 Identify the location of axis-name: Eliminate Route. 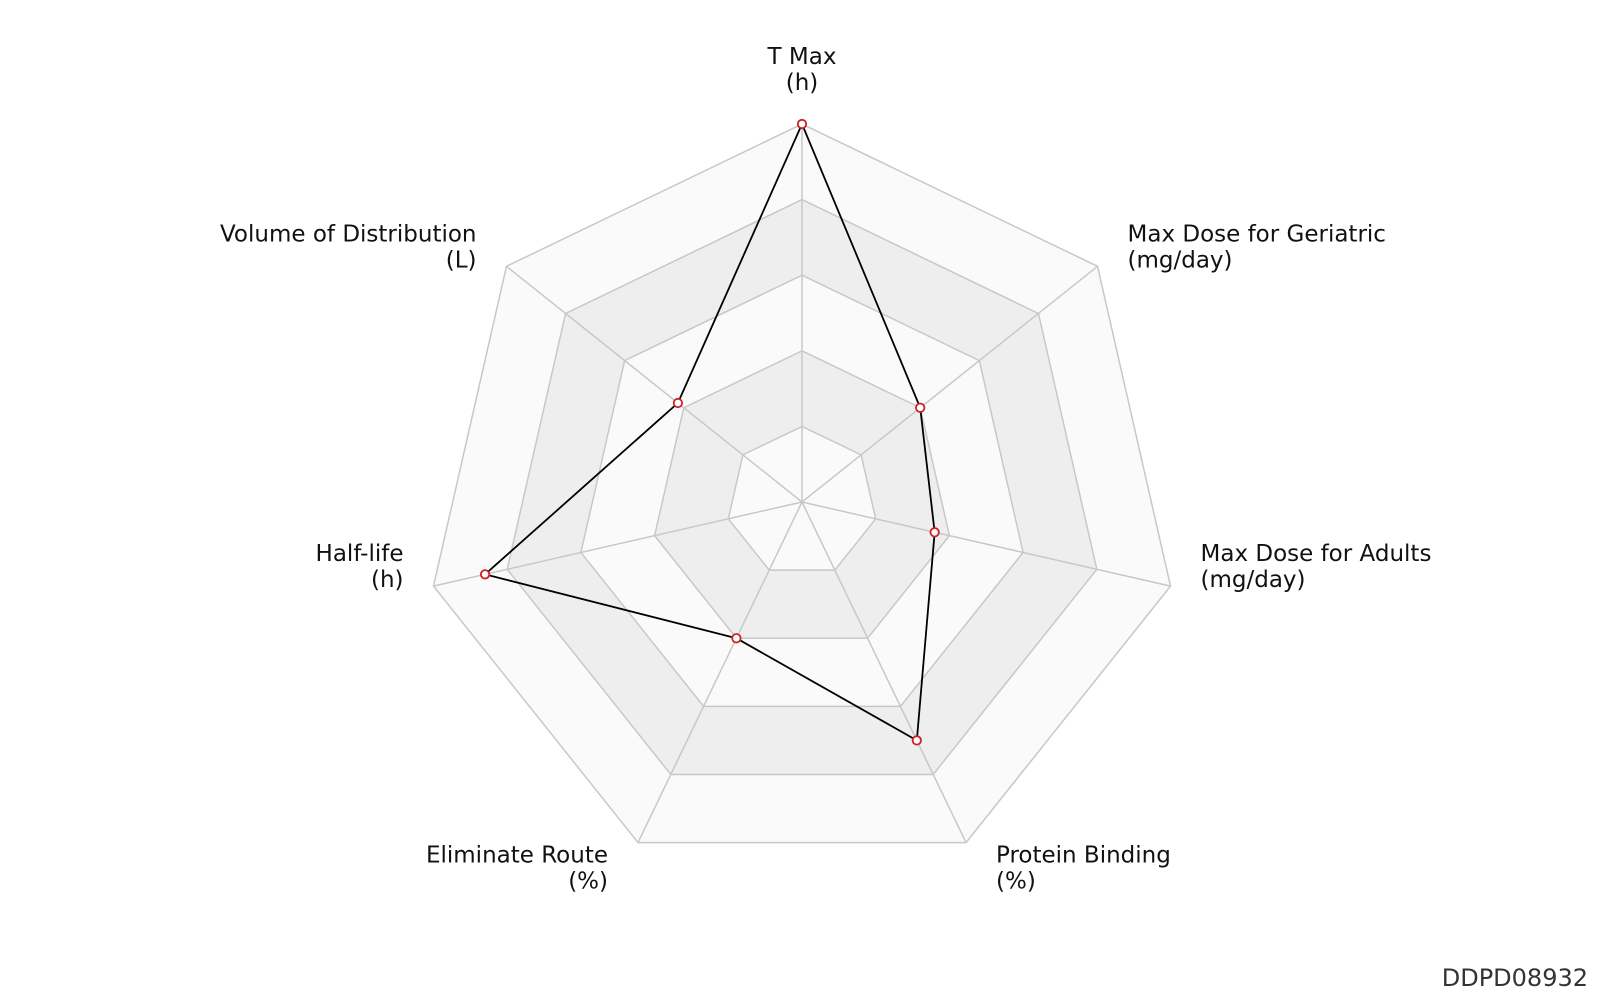
(517, 856).